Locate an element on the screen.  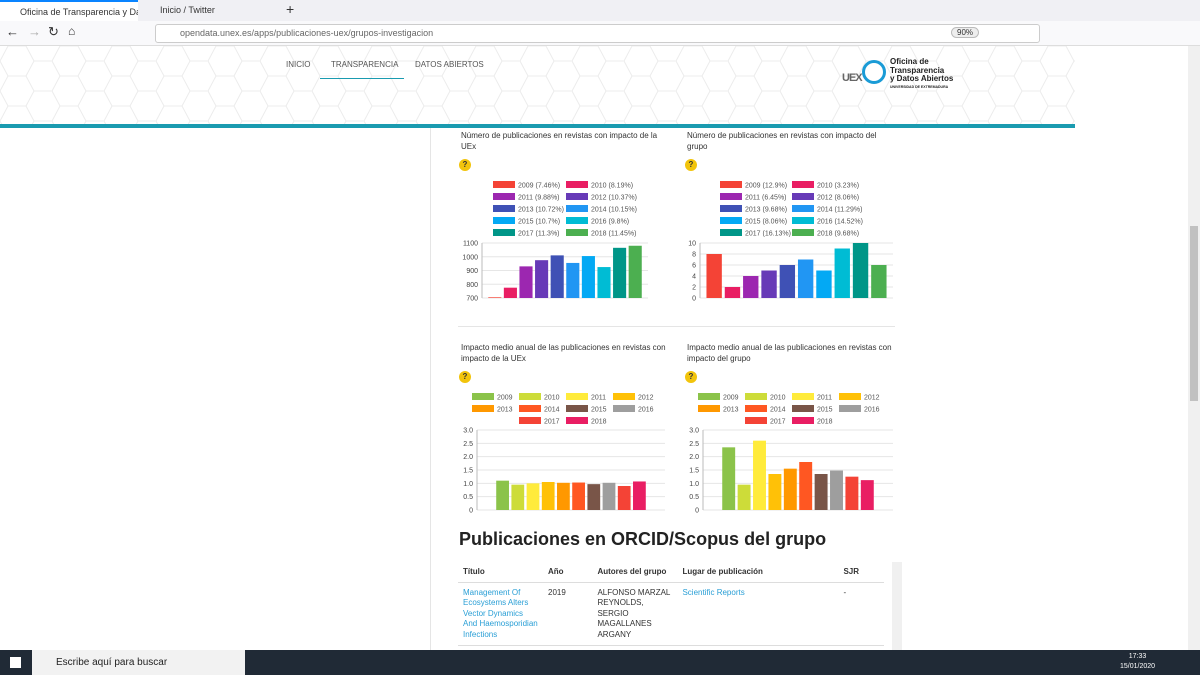
y-tick-label: 1000 is located at coordinates (470, 257).